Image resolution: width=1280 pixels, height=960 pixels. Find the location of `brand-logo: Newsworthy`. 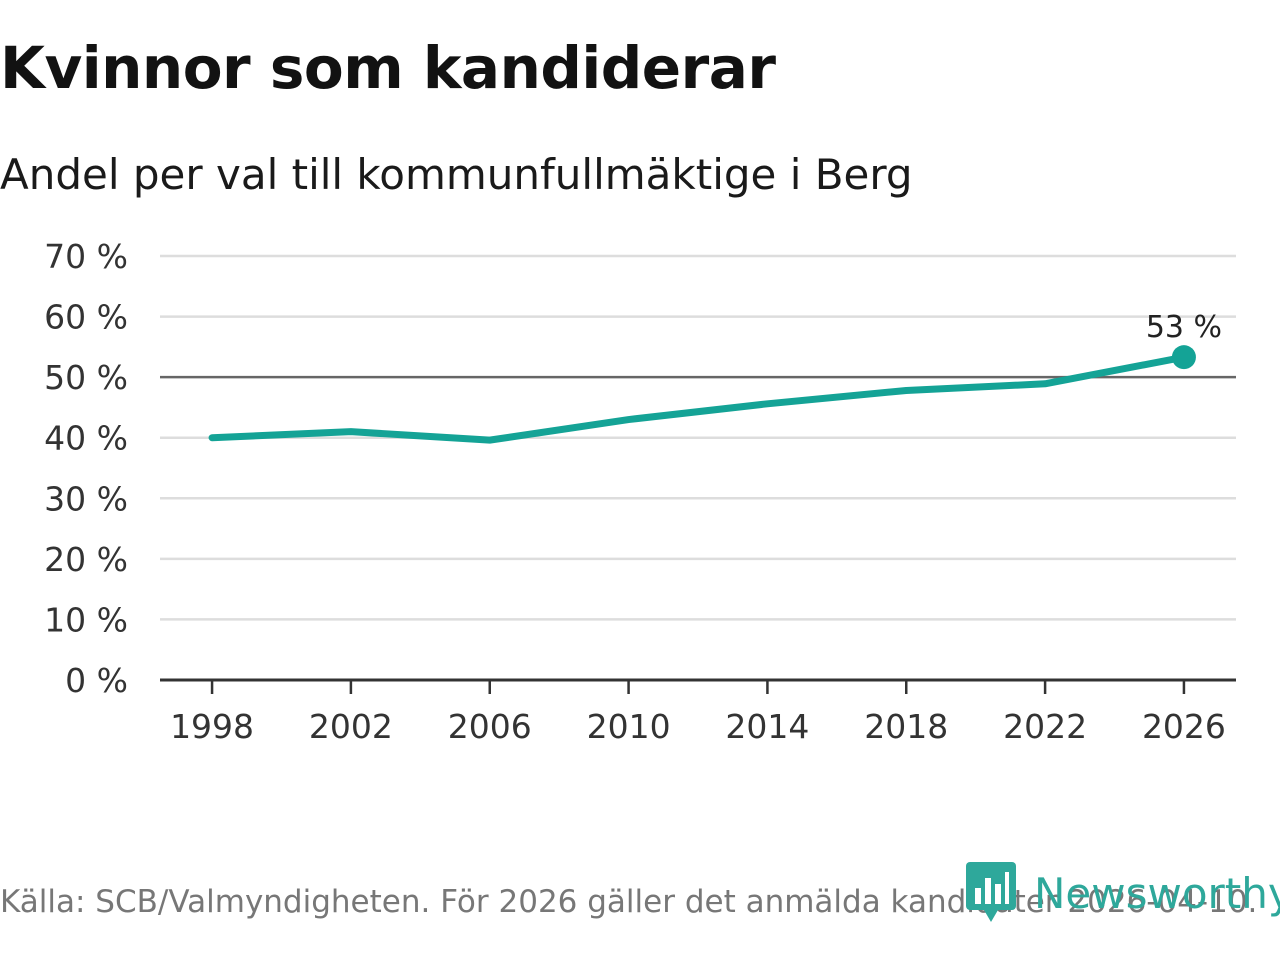

brand-logo: Newsworthy is located at coordinates (1123, 893).